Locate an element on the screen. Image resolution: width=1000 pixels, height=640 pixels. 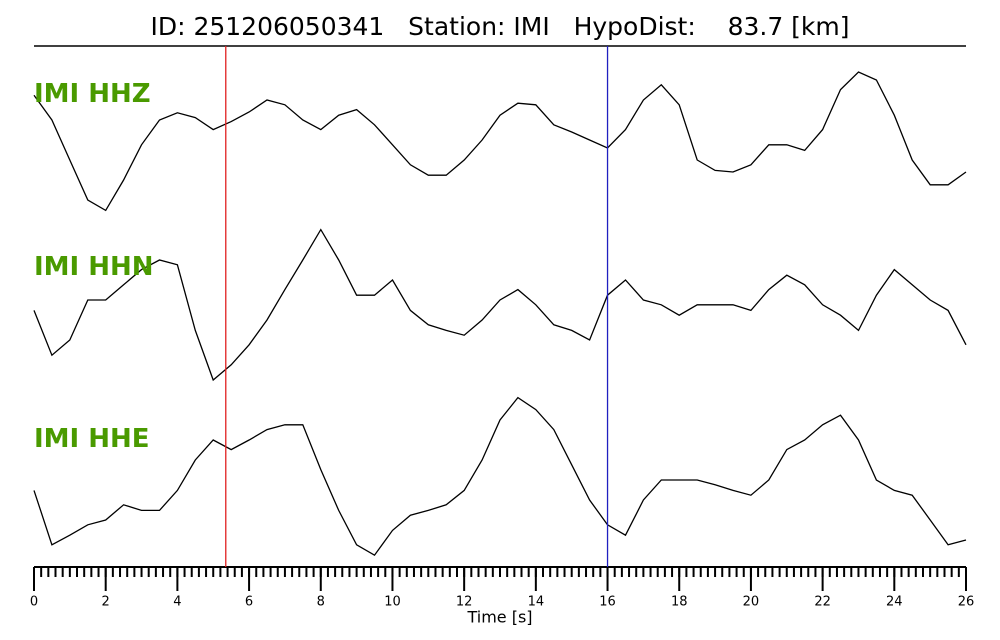
x-tick-label: 18 is located at coordinates (679, 602).